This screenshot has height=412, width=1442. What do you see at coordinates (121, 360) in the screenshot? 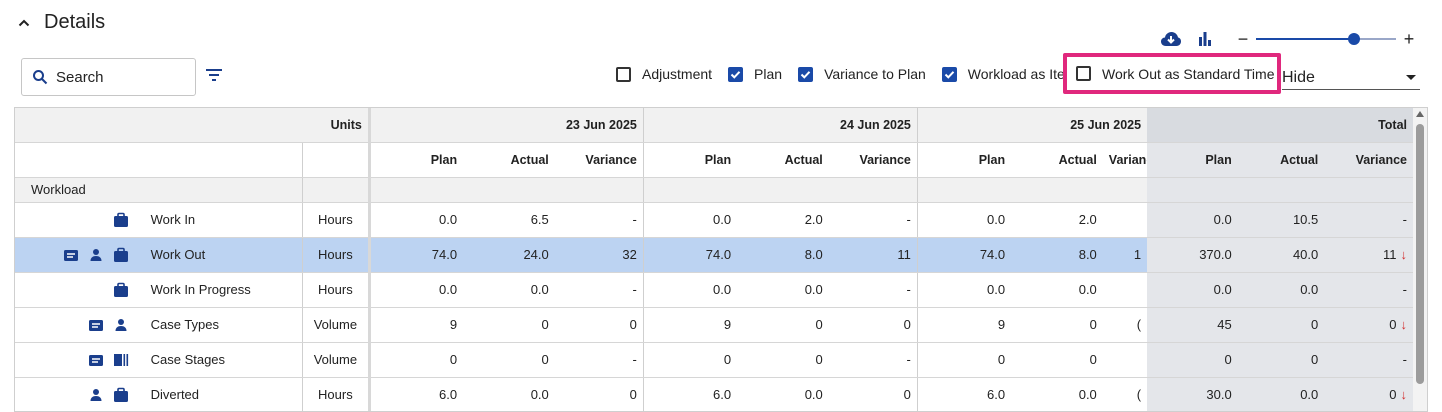
I see `stages-icon` at bounding box center [121, 360].